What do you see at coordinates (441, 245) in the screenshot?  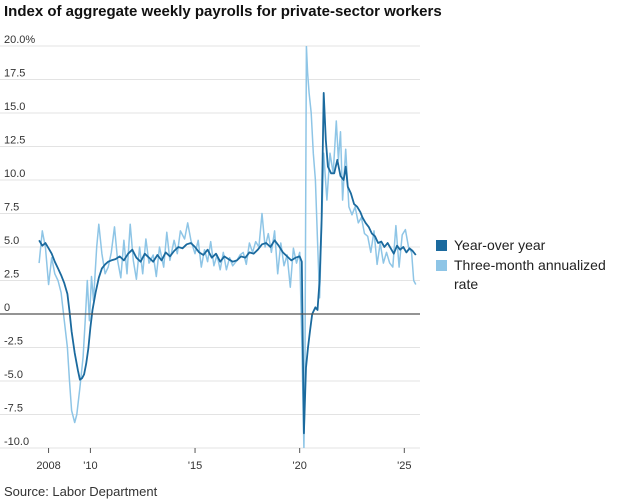 I see `legend-swatch-year-over-year` at bounding box center [441, 245].